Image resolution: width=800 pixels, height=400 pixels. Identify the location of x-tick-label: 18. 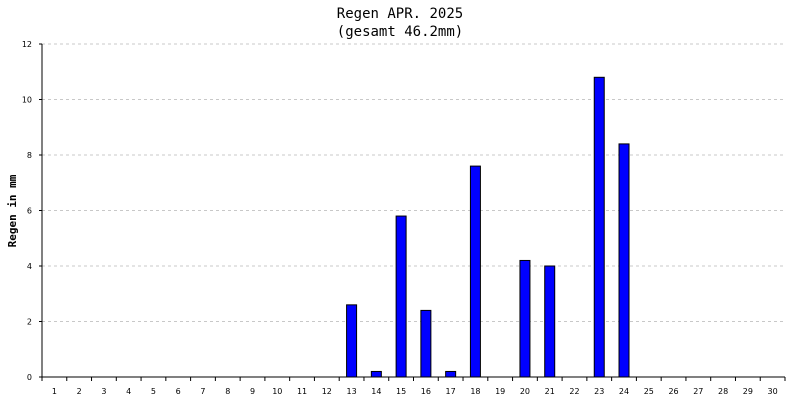
(475, 391).